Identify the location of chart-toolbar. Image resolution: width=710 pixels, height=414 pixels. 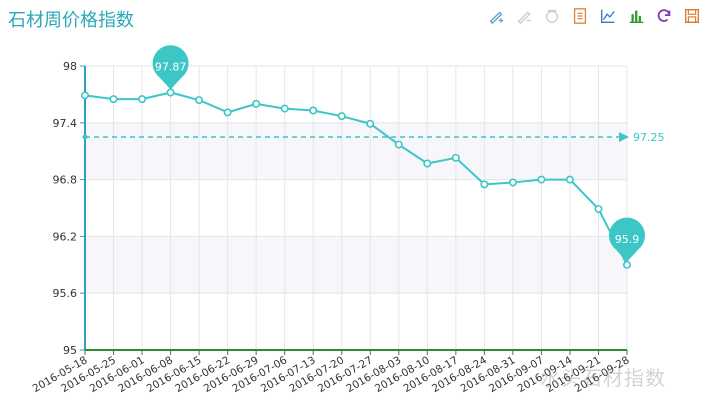
(594, 16).